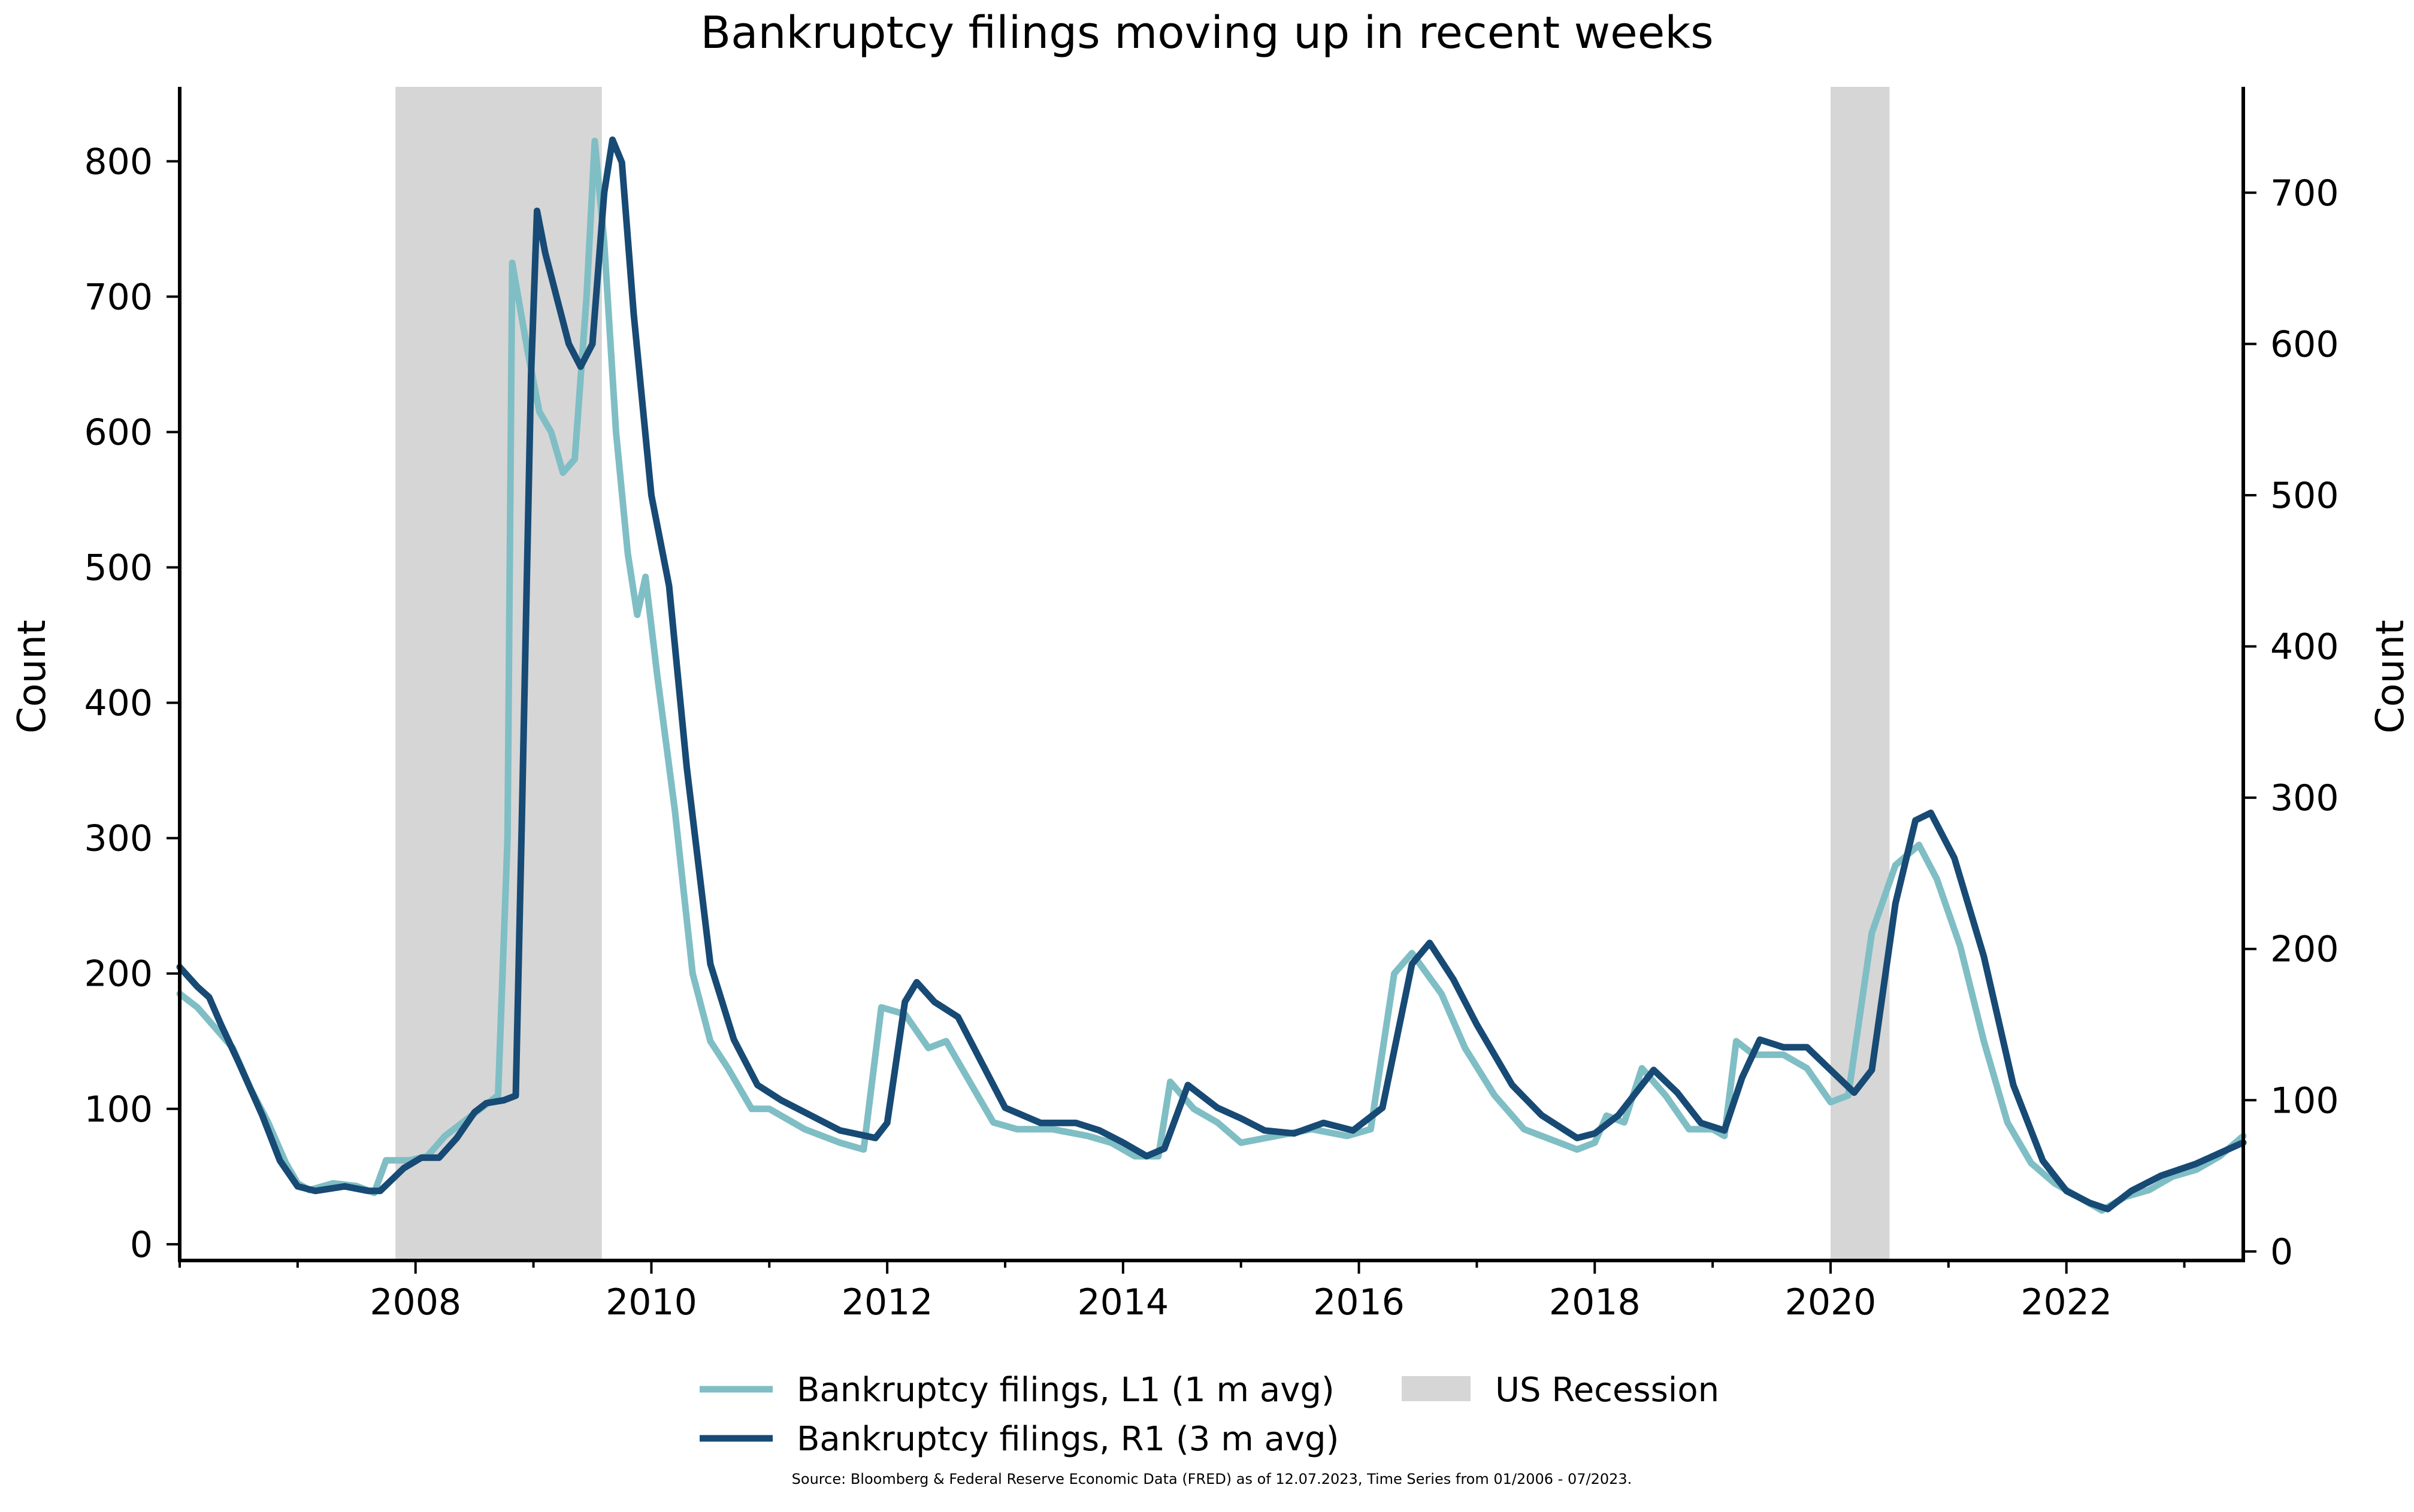  Describe the element at coordinates (1182, 1291) in the screenshot. I see `x-axis: 2008 2010 2012 2014 2016 2018 2020 2022` at that location.